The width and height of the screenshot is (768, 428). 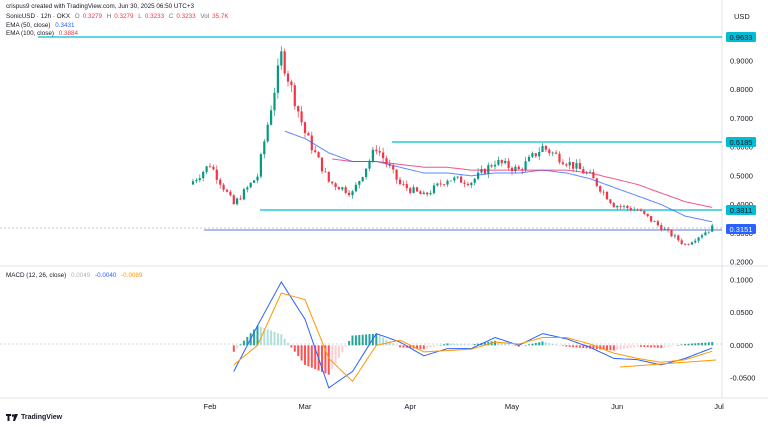 What do you see at coordinates (464, 406) in the screenshot?
I see `time-axis: Feb Mar Apr May Jun Jul` at bounding box center [464, 406].